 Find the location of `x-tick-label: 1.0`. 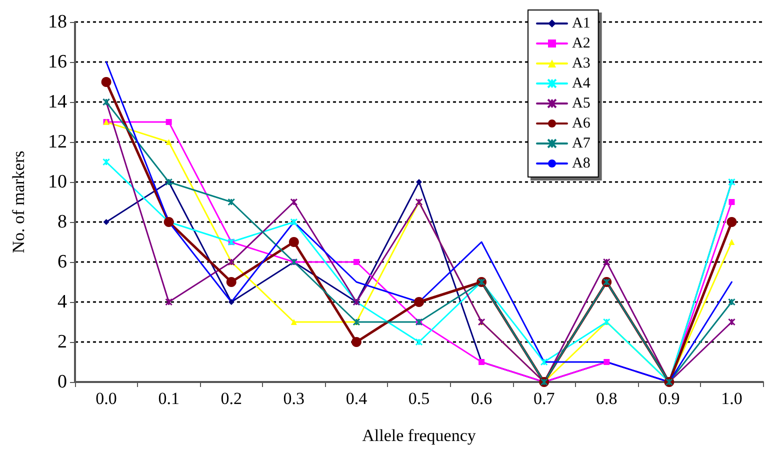

x-tick-label: 1.0 is located at coordinates (731, 398).